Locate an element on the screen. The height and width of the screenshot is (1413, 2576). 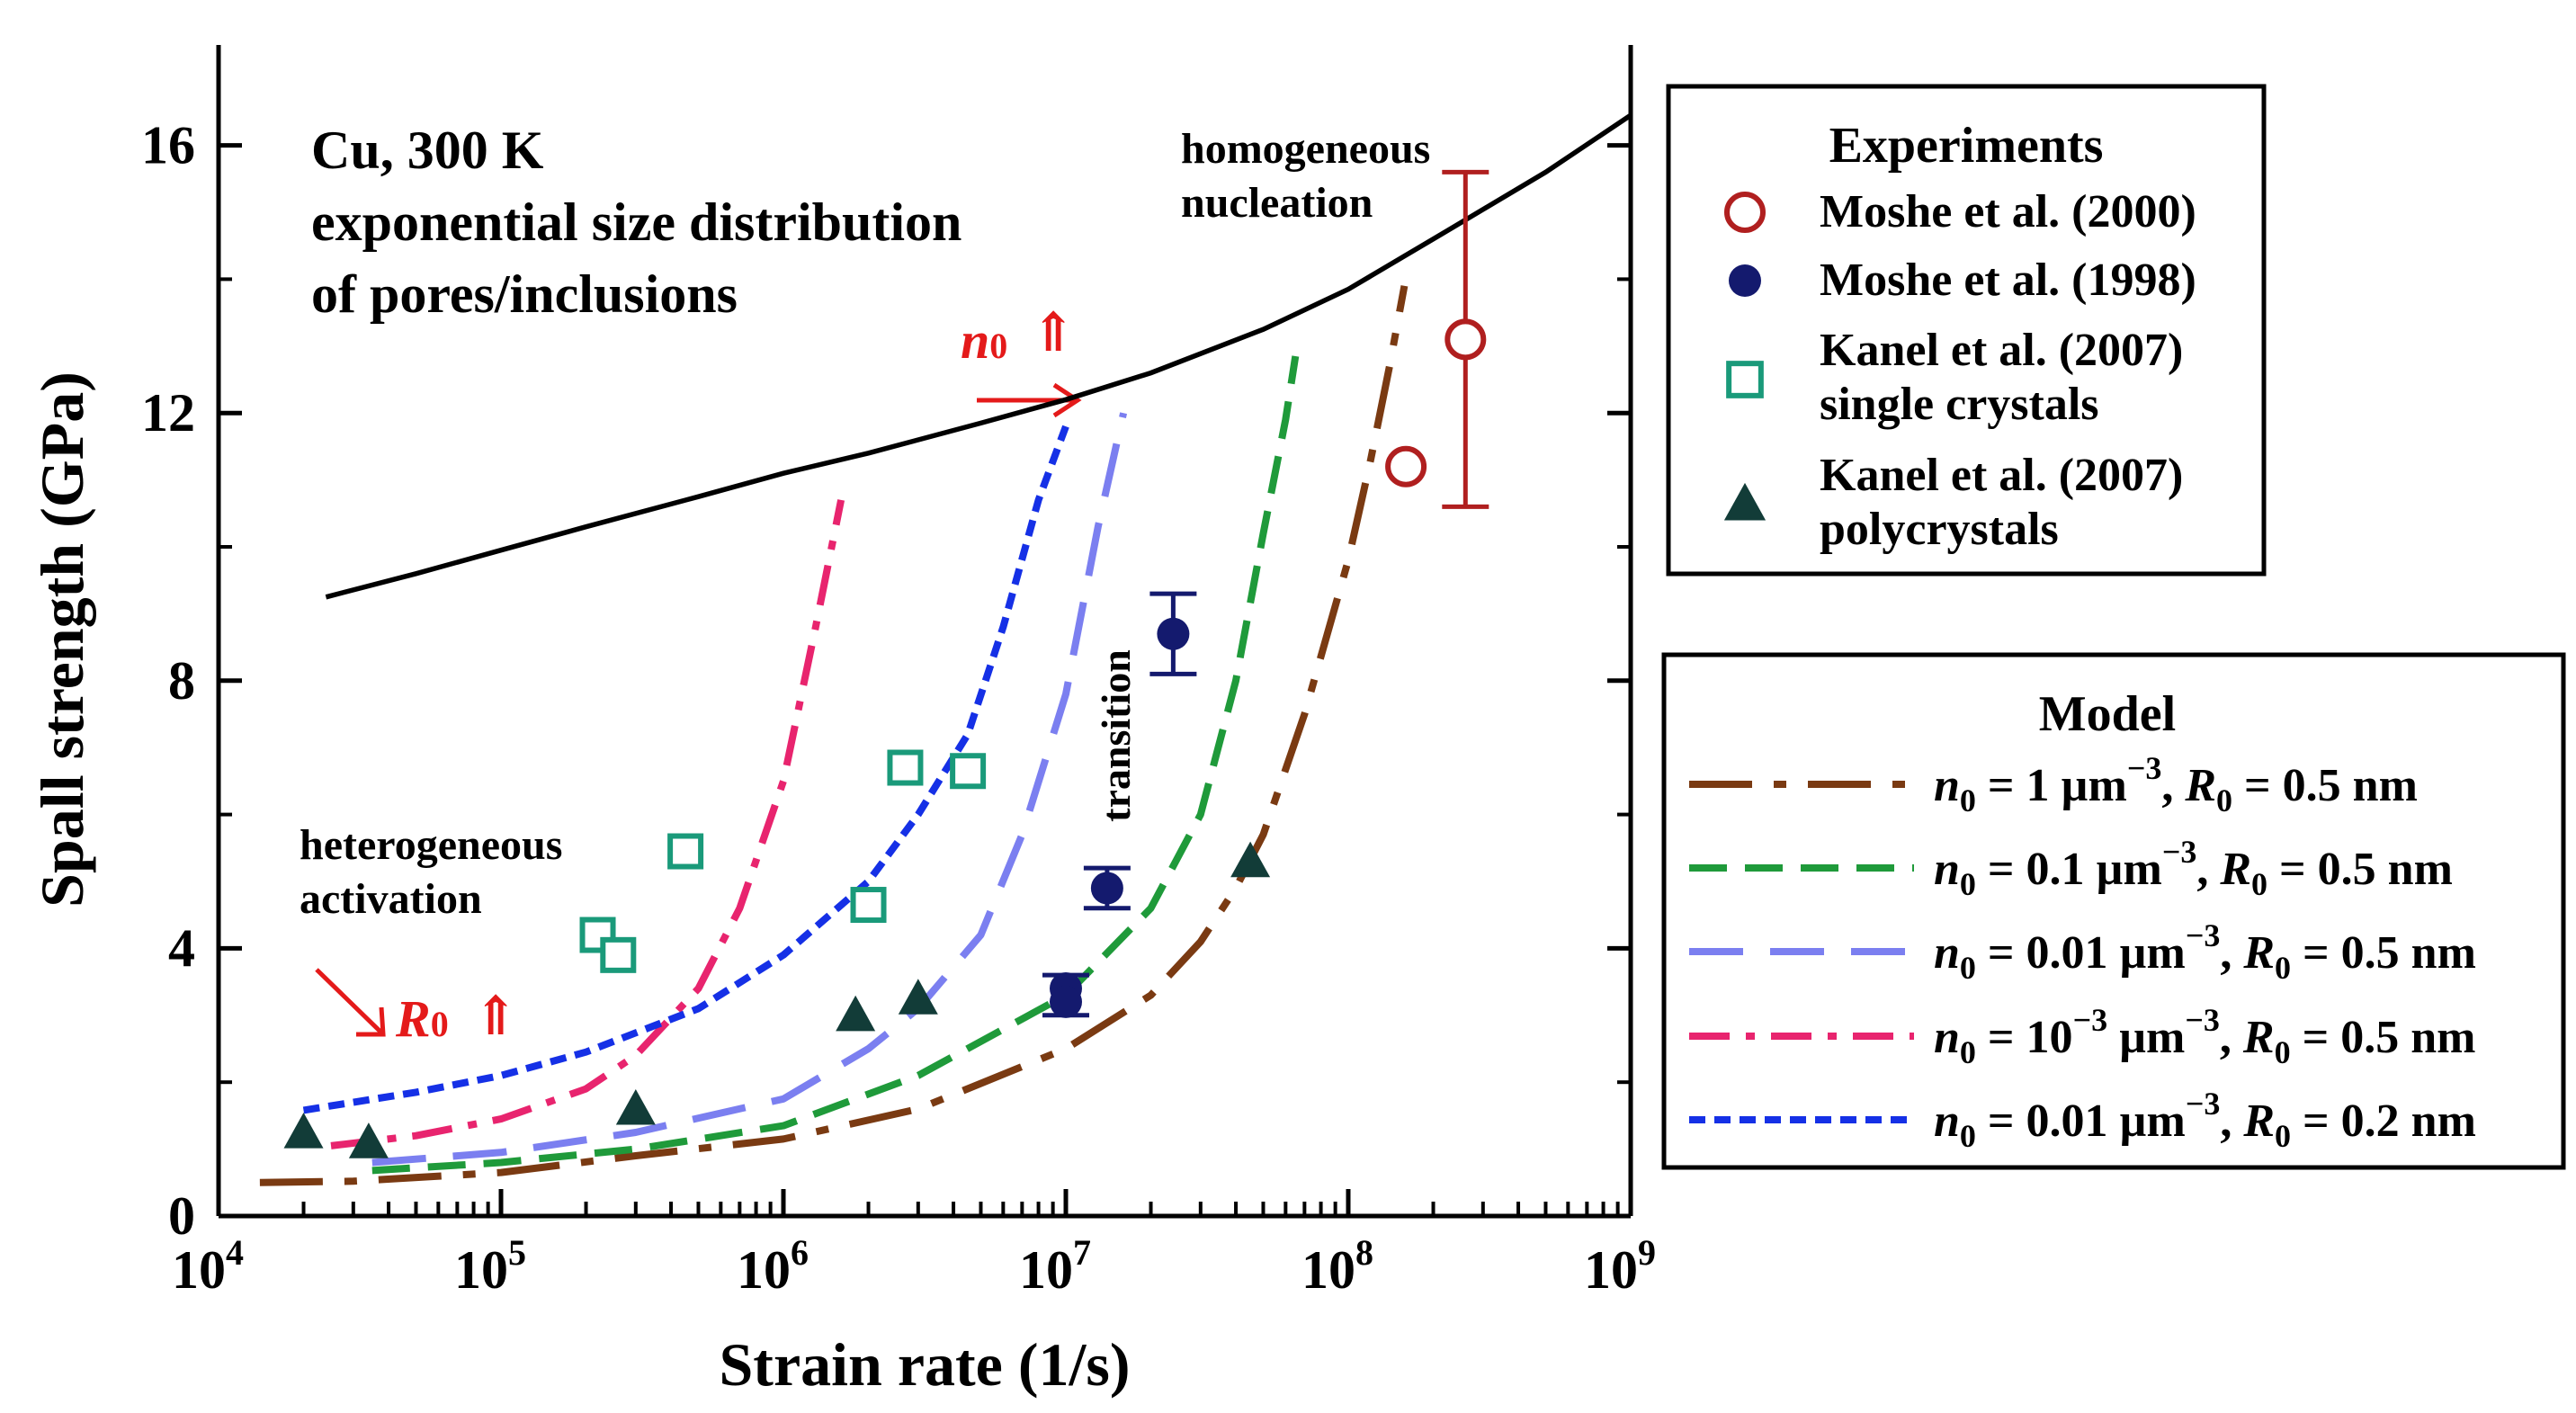
legend-model-label-1: n0 = 1 µm−3, R0 = 0.5 nm is located at coordinates (2176, 784).